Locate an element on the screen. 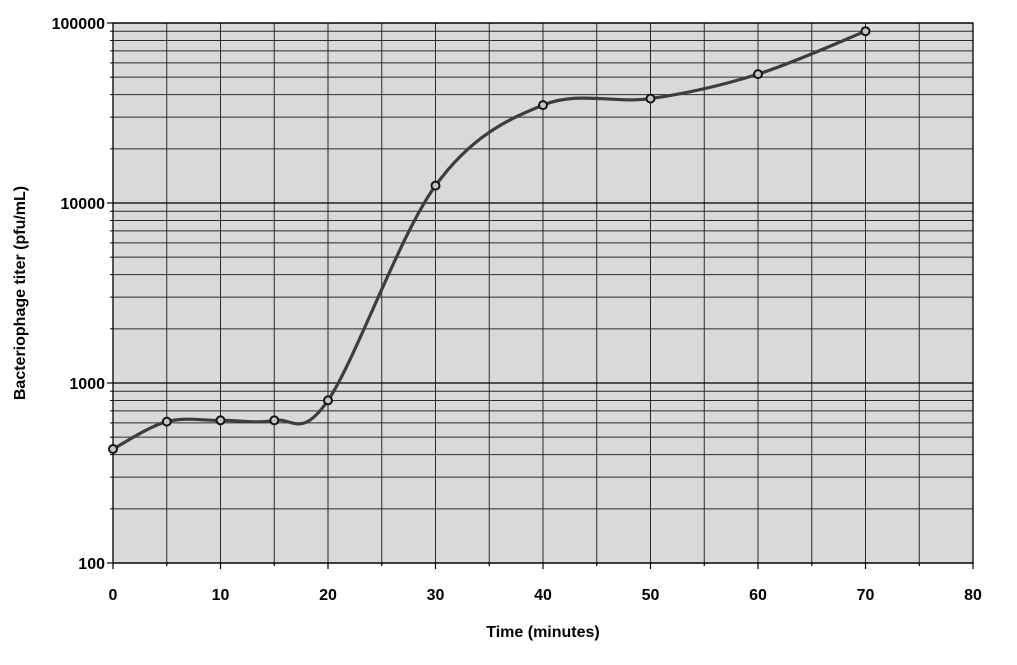  y-tick-label: 100000 is located at coordinates (78, 24).